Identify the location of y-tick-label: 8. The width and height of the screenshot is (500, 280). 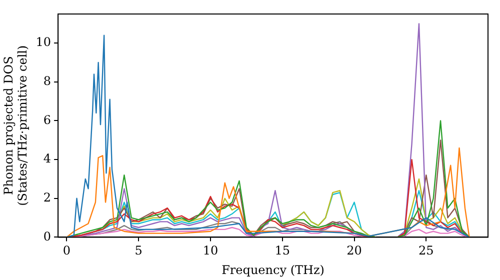
(47, 81).